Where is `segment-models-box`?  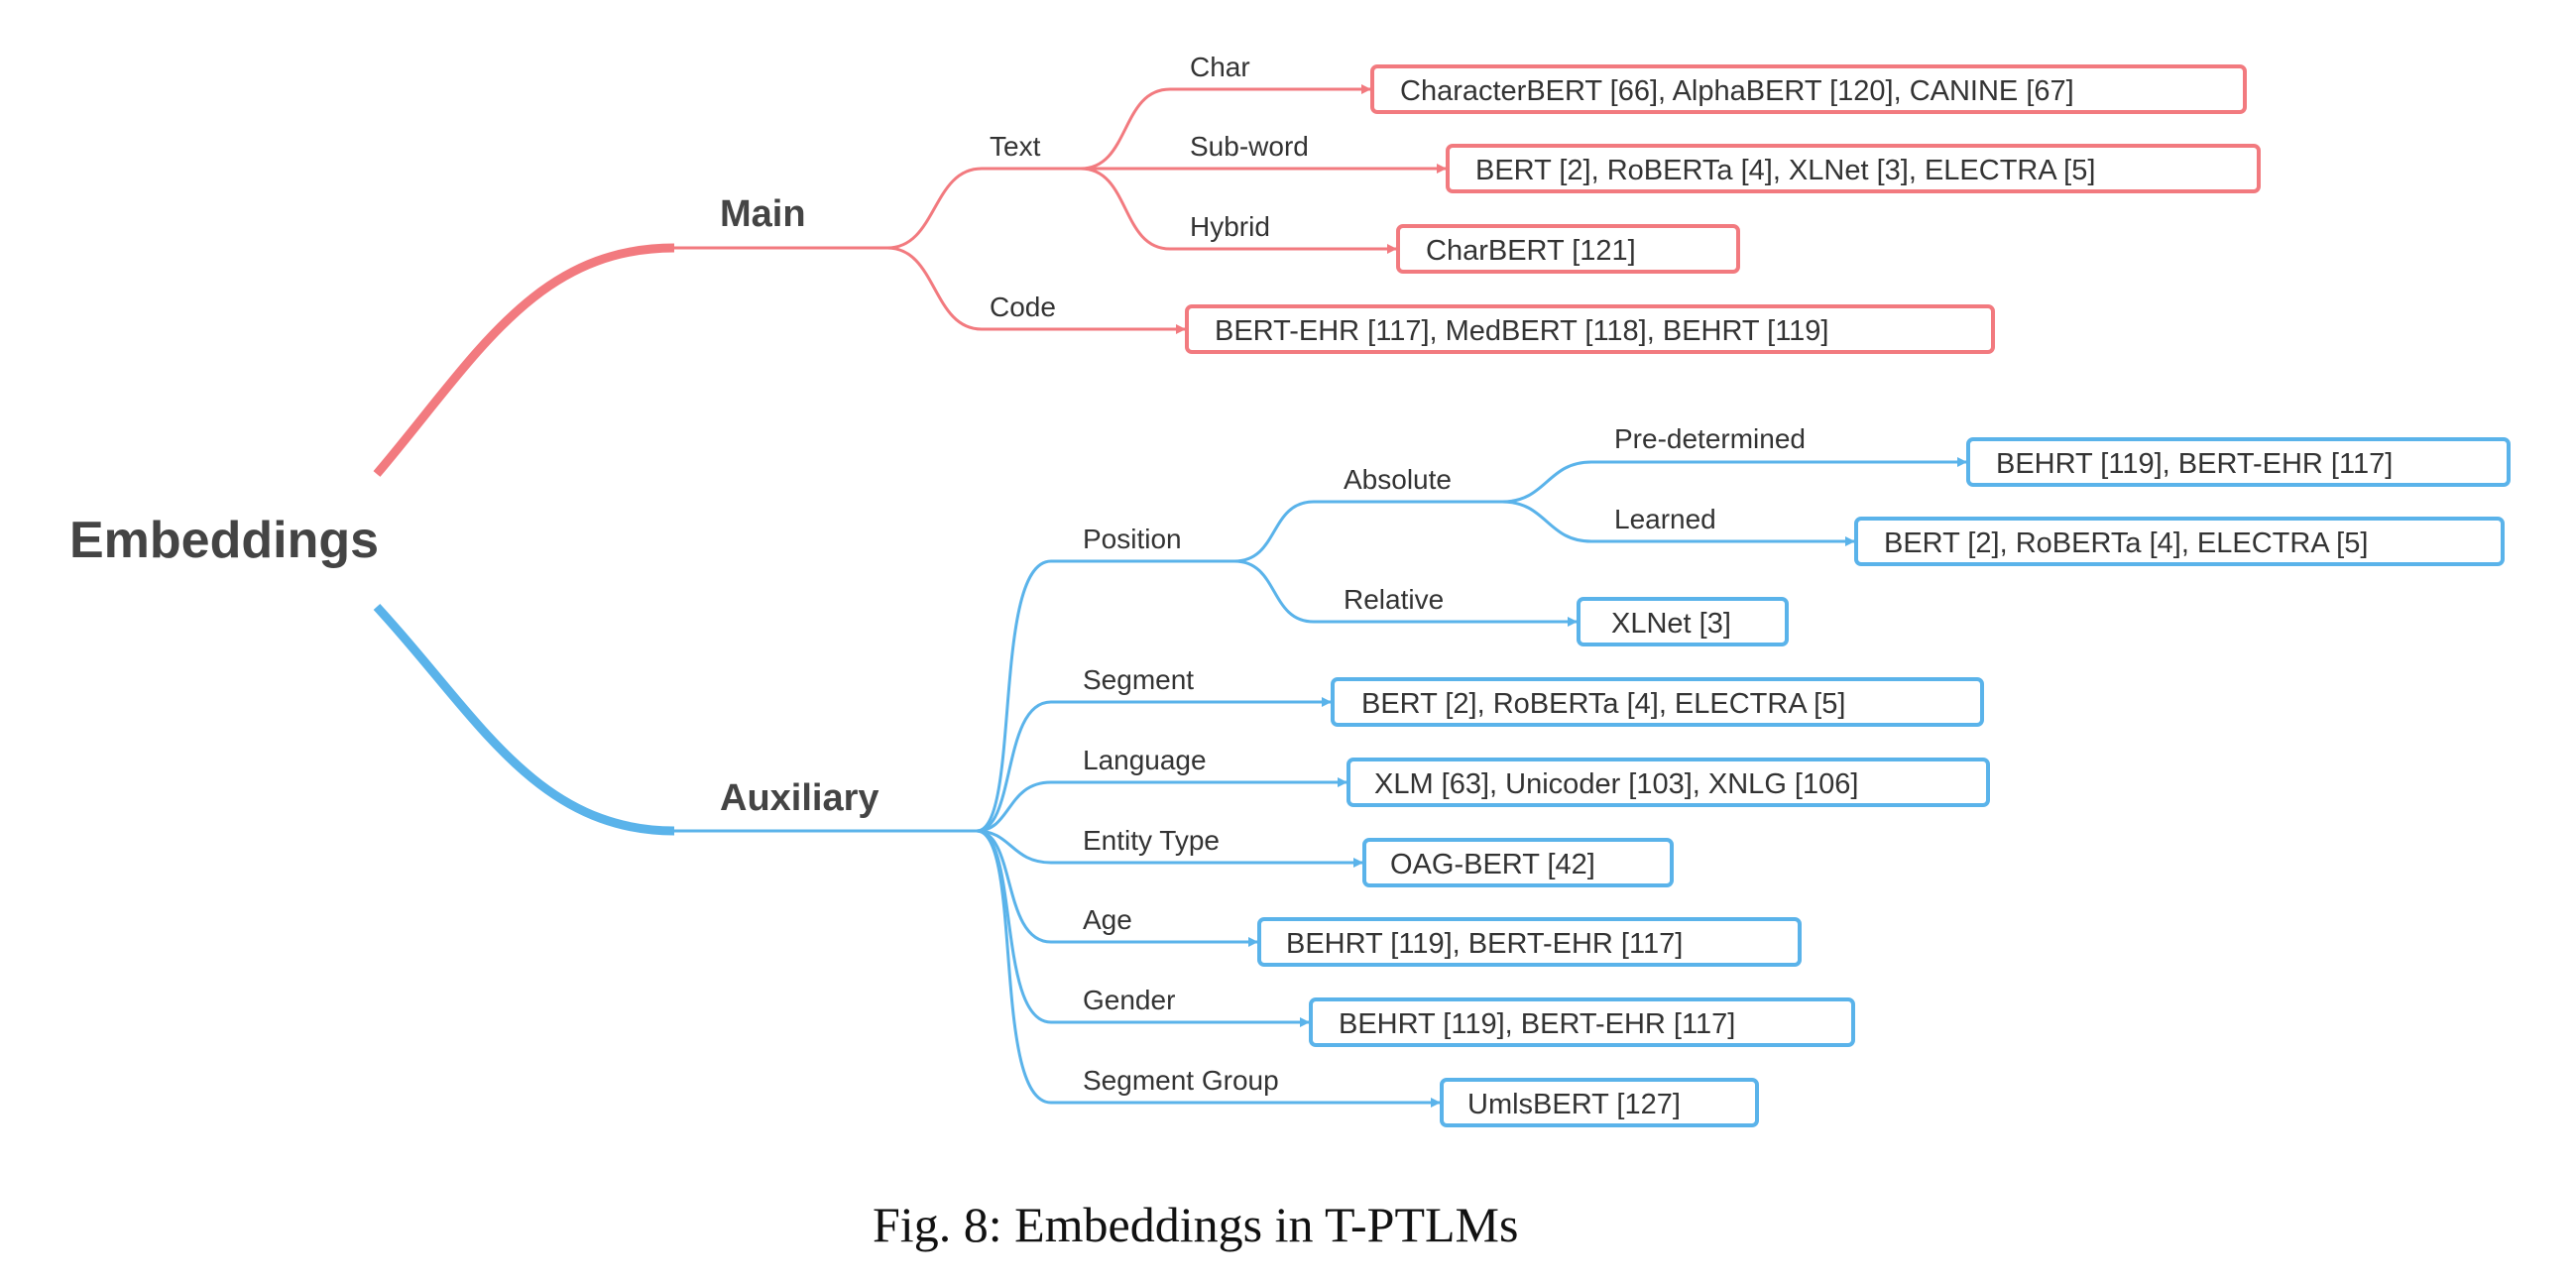 segment-models-box is located at coordinates (1657, 702).